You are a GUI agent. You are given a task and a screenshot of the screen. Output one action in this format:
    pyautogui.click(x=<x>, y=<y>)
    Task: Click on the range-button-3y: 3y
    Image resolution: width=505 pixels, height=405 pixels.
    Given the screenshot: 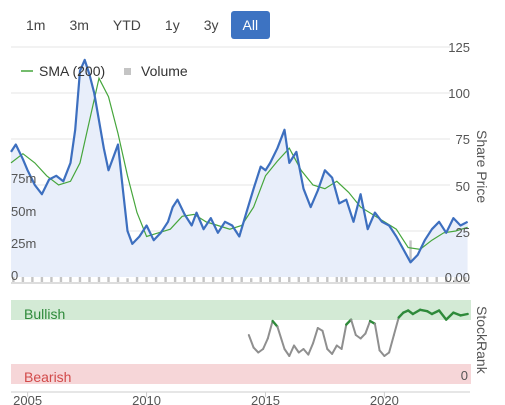 What is the action you would take?
    pyautogui.click(x=211, y=25)
    